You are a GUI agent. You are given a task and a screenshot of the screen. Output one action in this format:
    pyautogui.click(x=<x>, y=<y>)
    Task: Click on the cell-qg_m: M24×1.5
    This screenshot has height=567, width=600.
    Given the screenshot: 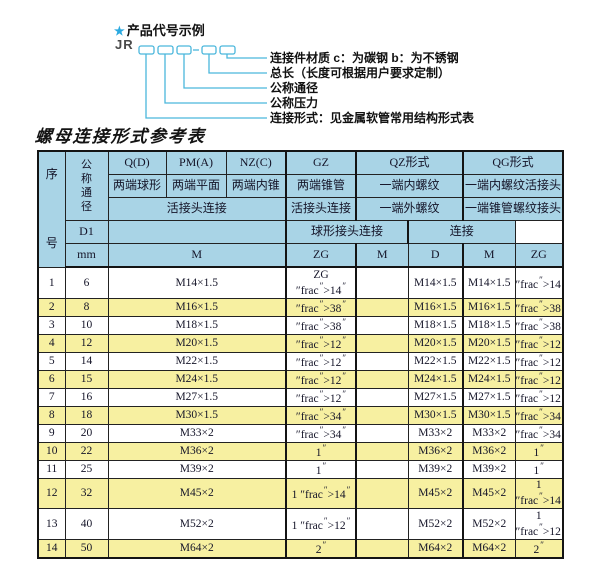 What is the action you would take?
    pyautogui.click(x=489, y=379)
    